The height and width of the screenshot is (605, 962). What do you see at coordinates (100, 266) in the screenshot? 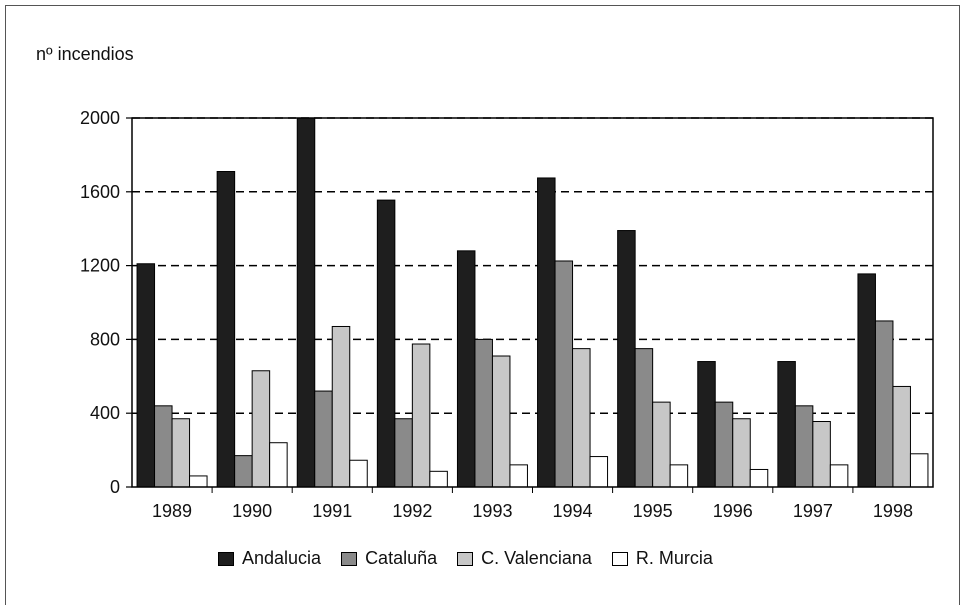
I see `y-tick-label: 1200` at bounding box center [100, 266].